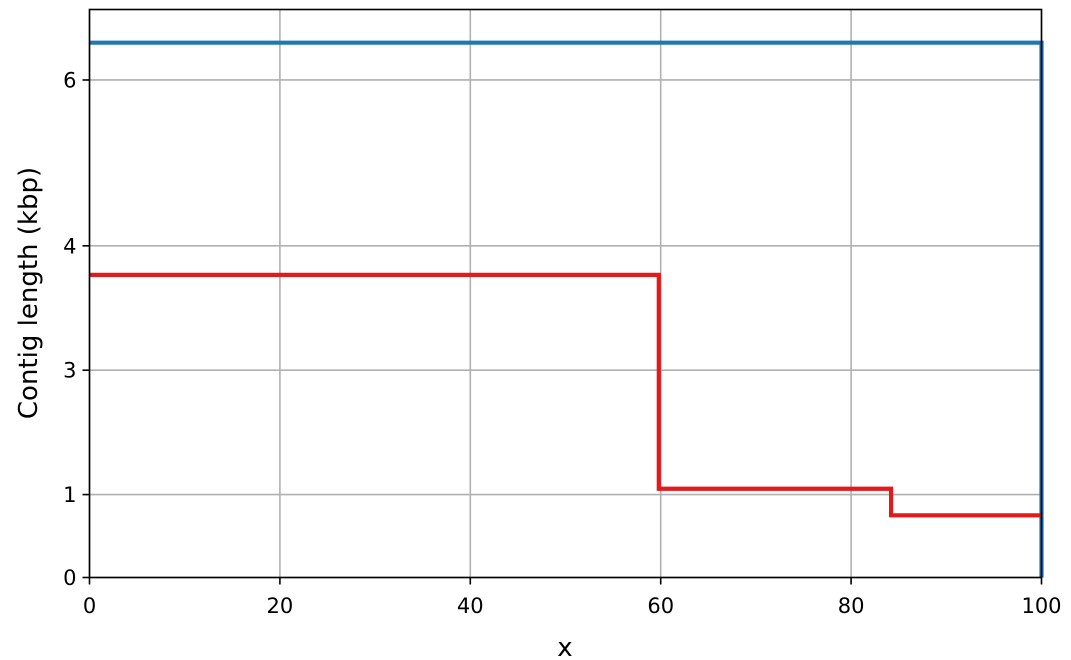 The image size is (1071, 660). Describe the element at coordinates (470, 606) in the screenshot. I see `x-tick-label: 40` at that location.